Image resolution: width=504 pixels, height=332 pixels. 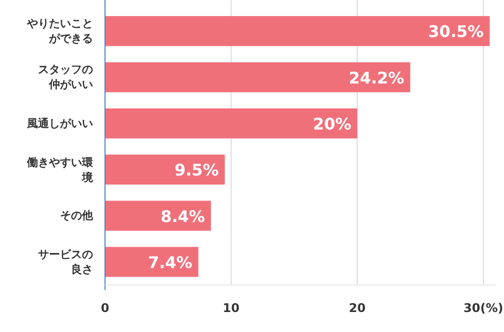 I want to click on y-tick-label: 働きやすい環境, so click(x=59, y=169).